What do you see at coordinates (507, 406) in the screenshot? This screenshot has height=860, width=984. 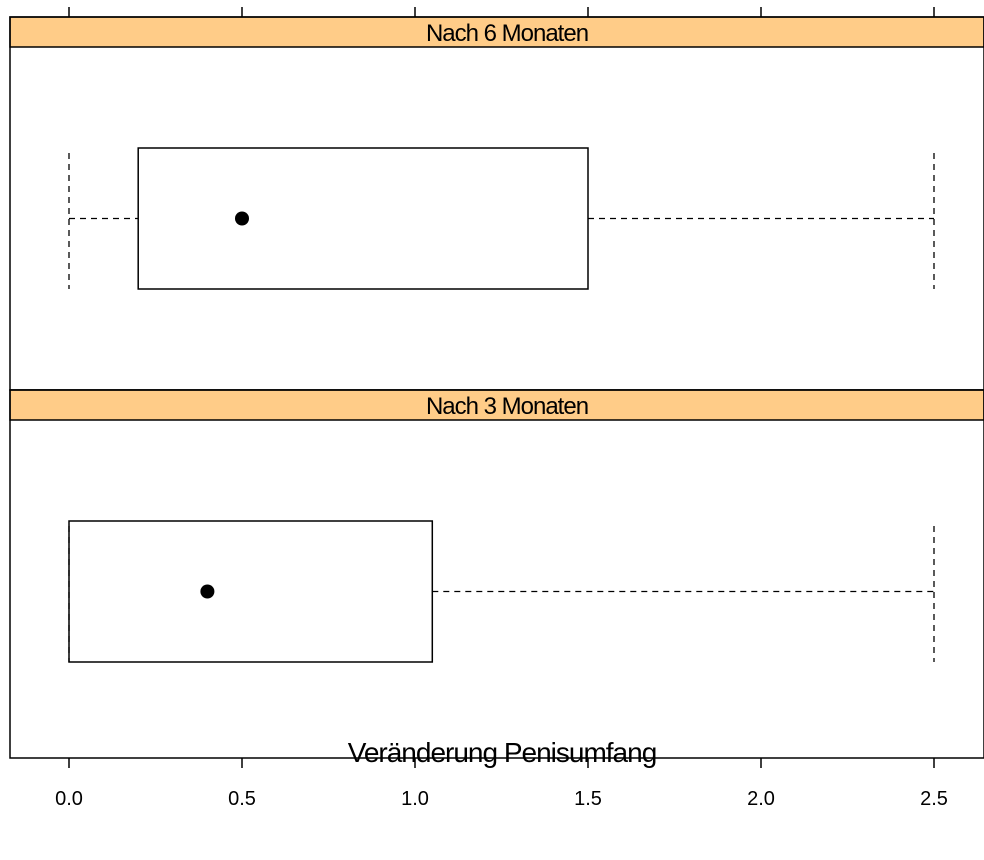 I see `panel-title: Nach 3 Monaten` at bounding box center [507, 406].